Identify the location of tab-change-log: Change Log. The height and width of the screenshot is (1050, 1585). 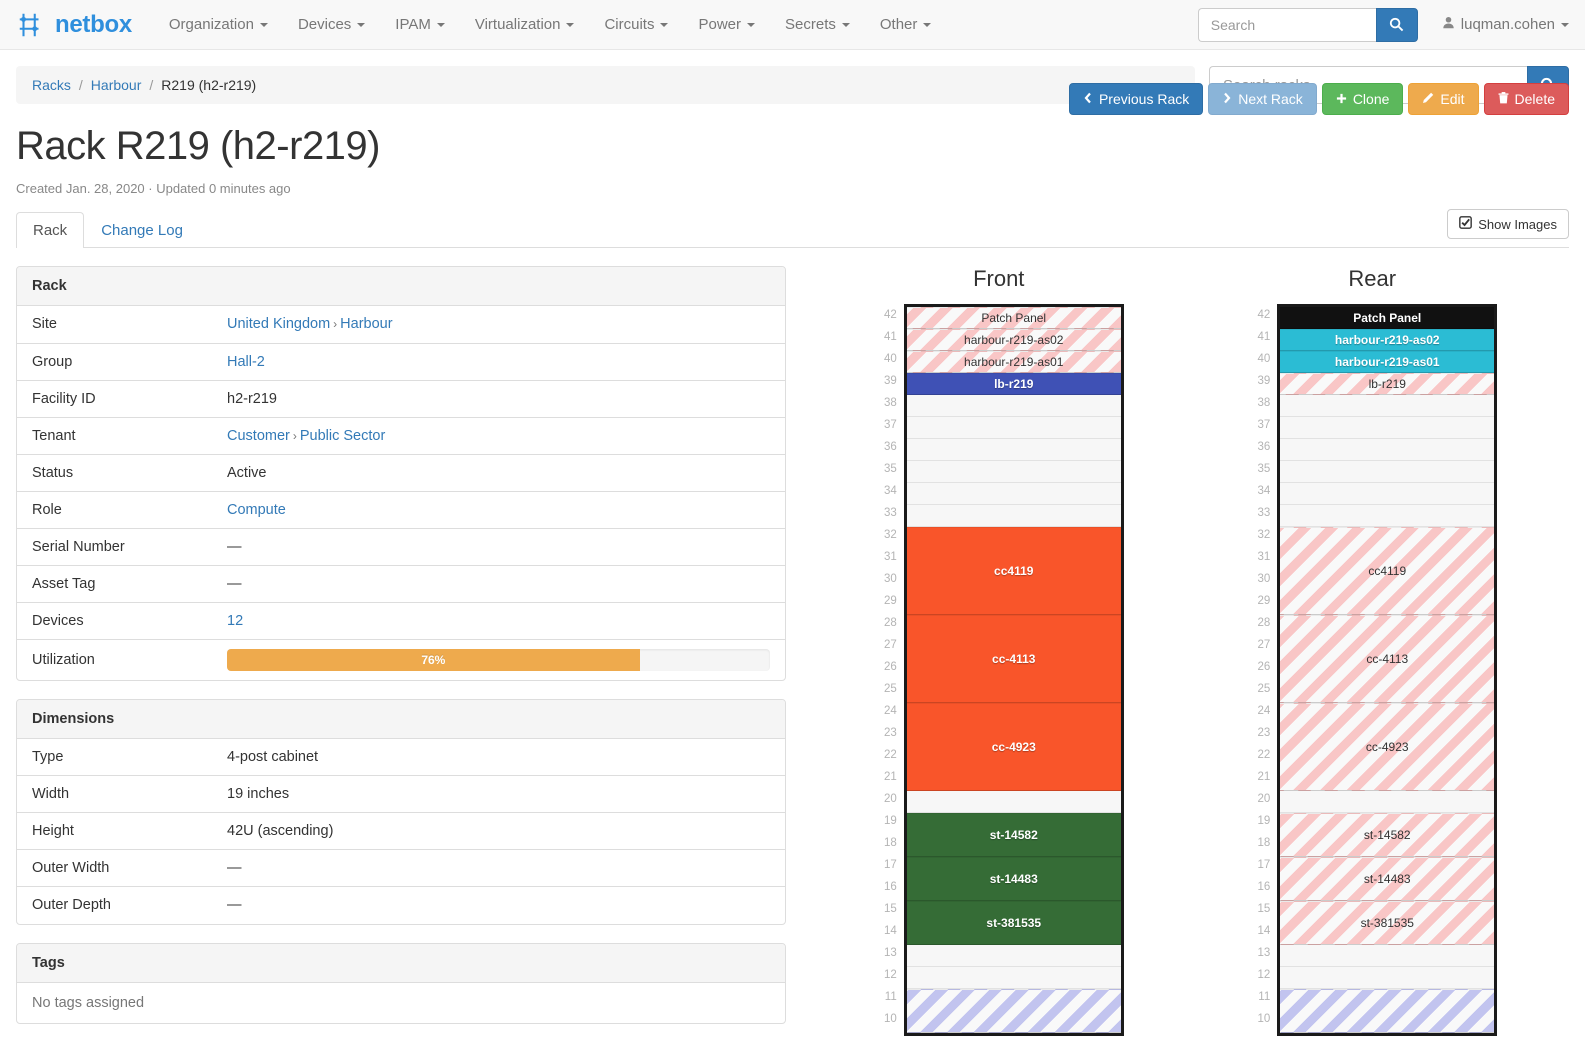
(142, 230).